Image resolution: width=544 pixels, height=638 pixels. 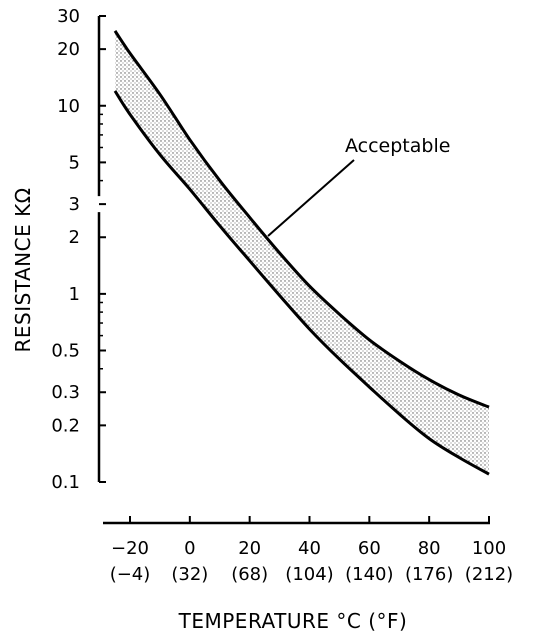 I want to click on y-axis: 30 20 10 5 3 2 1 0.5 0.3 0.2 0.1, so click(x=78, y=249).